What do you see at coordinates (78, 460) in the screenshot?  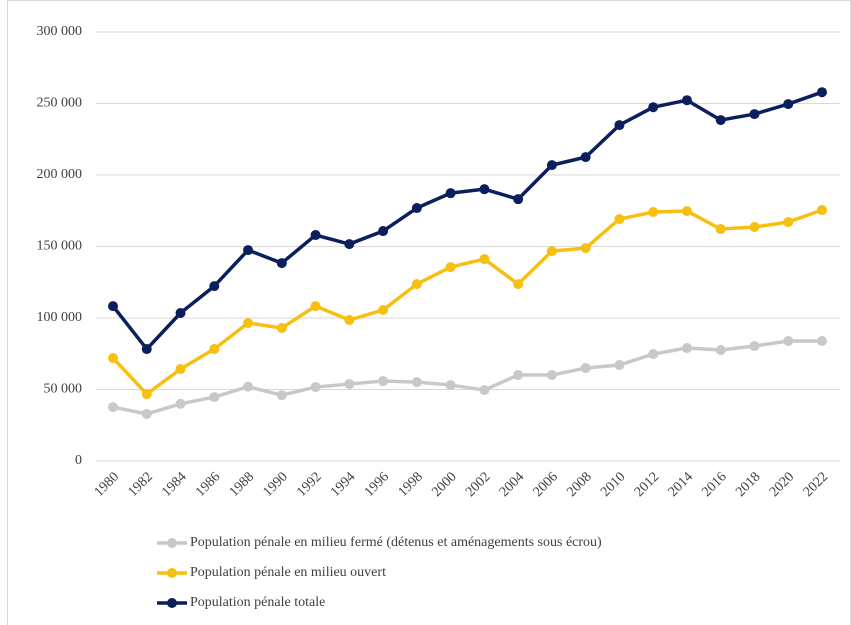 I see `y-tick-label: 0` at bounding box center [78, 460].